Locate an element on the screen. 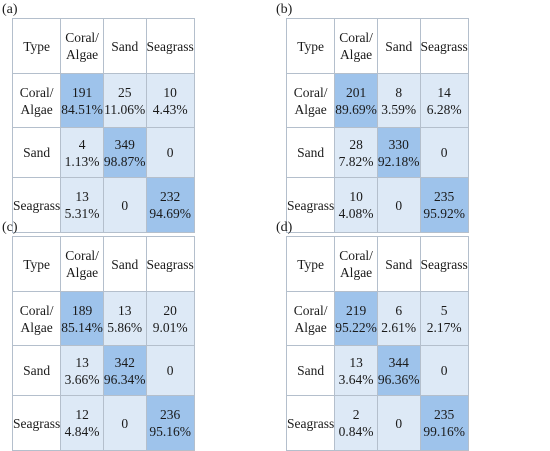 This screenshot has height=451, width=550. diagonal-cell: 235 95.92% is located at coordinates (444, 205).